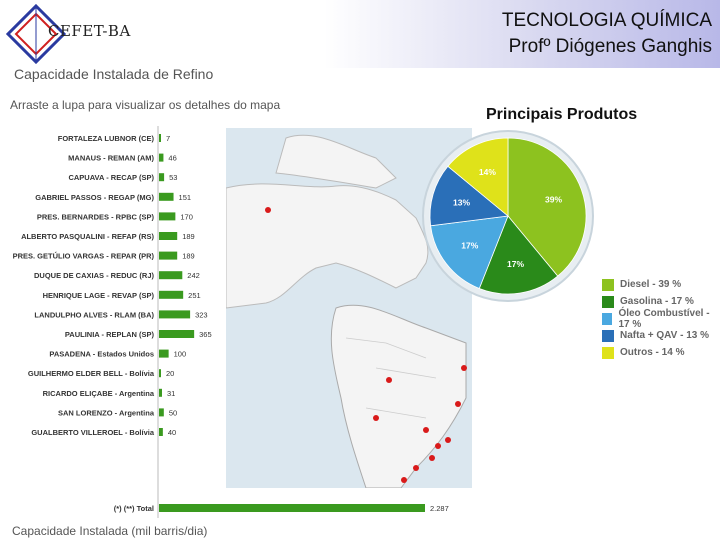  What do you see at coordinates (99, 393) in the screenshot?
I see `bar-category-label: RICARDO ELIÇABE - Argentina` at bounding box center [99, 393].